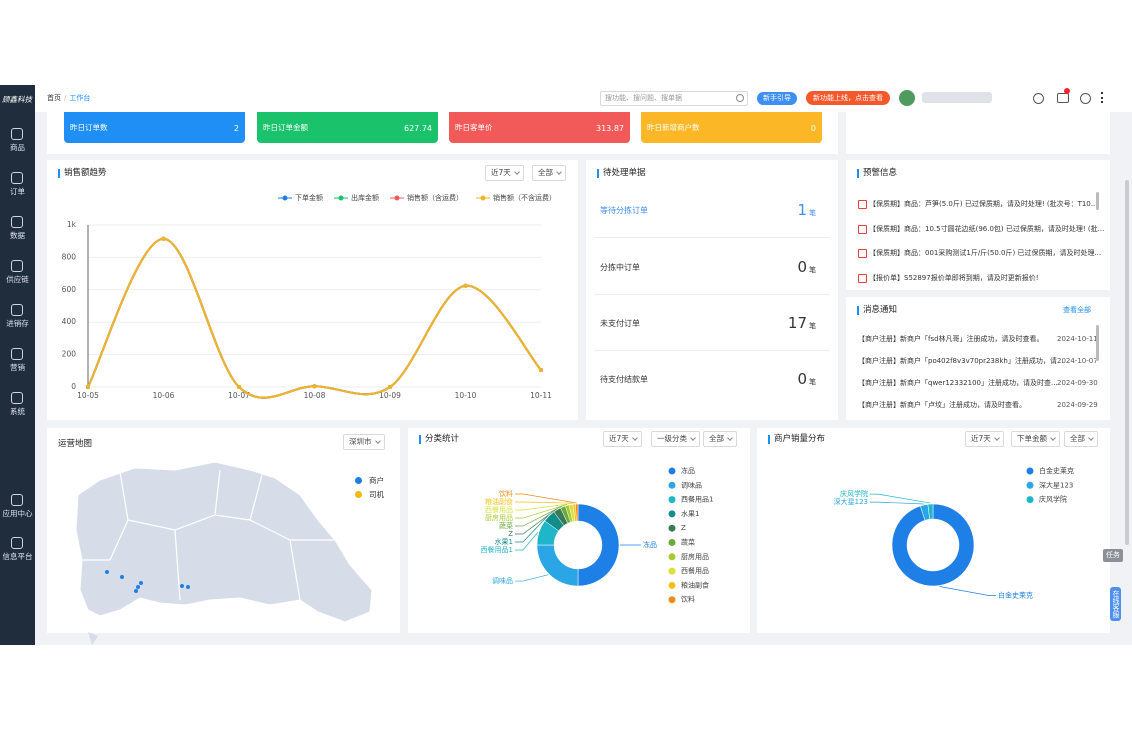 This screenshot has height=732, width=1132. I want to click on slice-label: 庆风学院, so click(854, 493).